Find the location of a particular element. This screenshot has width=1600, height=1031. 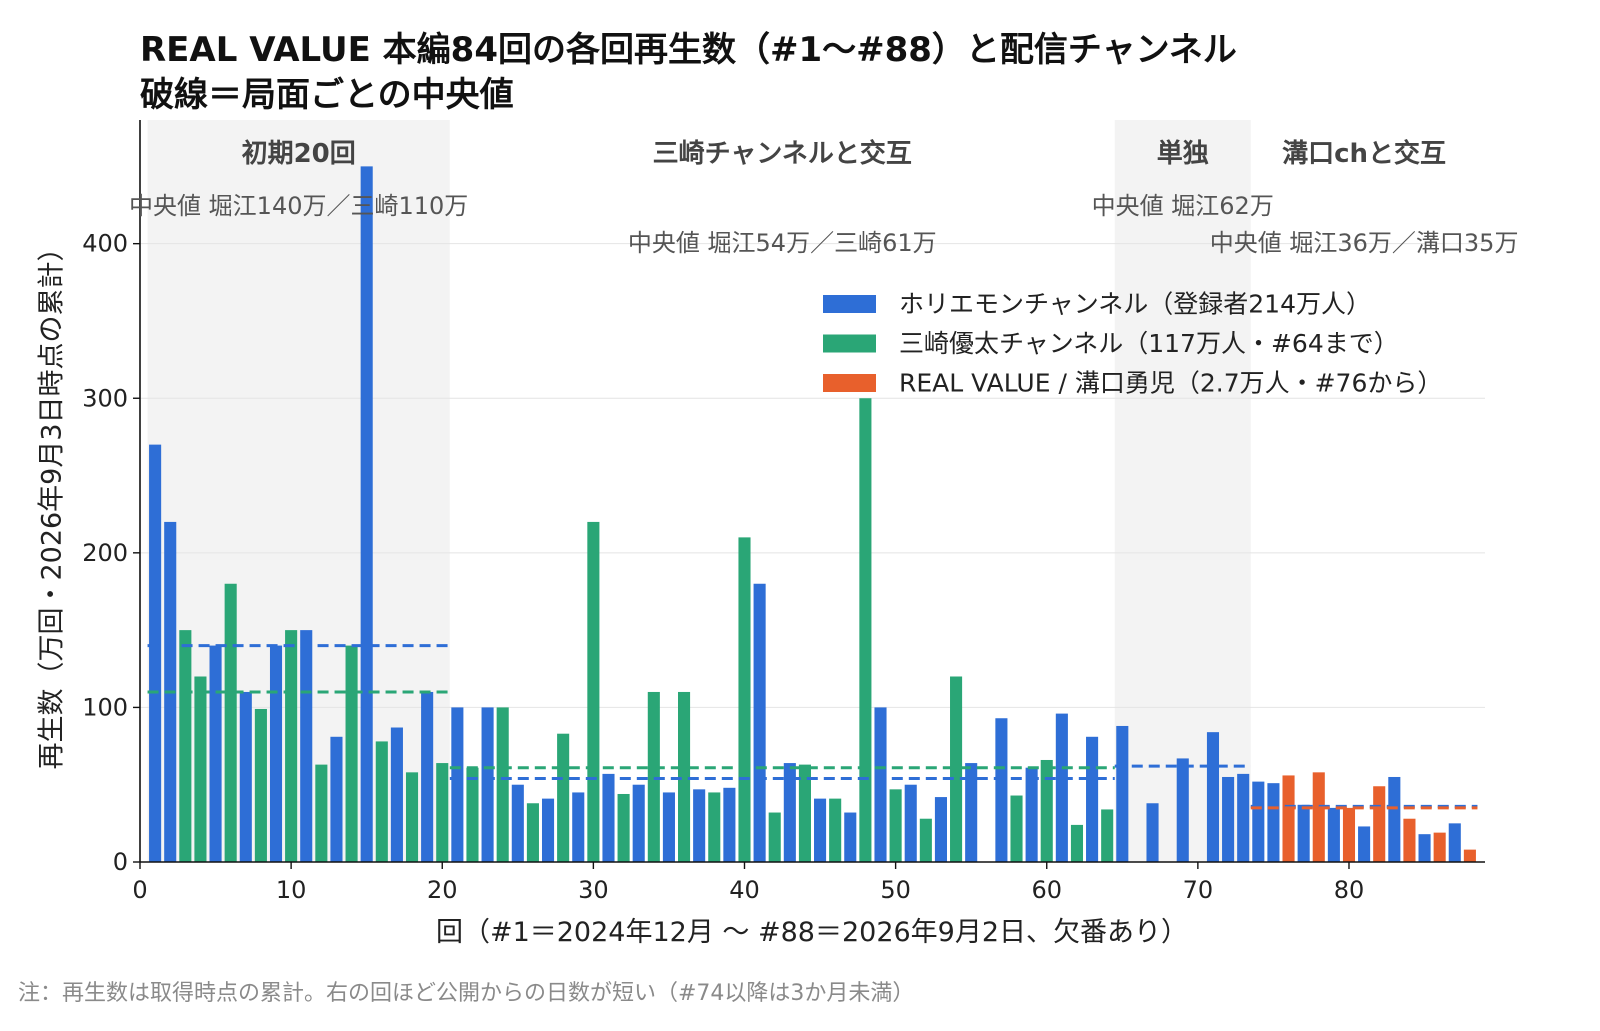

y-axis-label: 再生数（万回・2026年9月3日時点の累計） is located at coordinates (52, 501).